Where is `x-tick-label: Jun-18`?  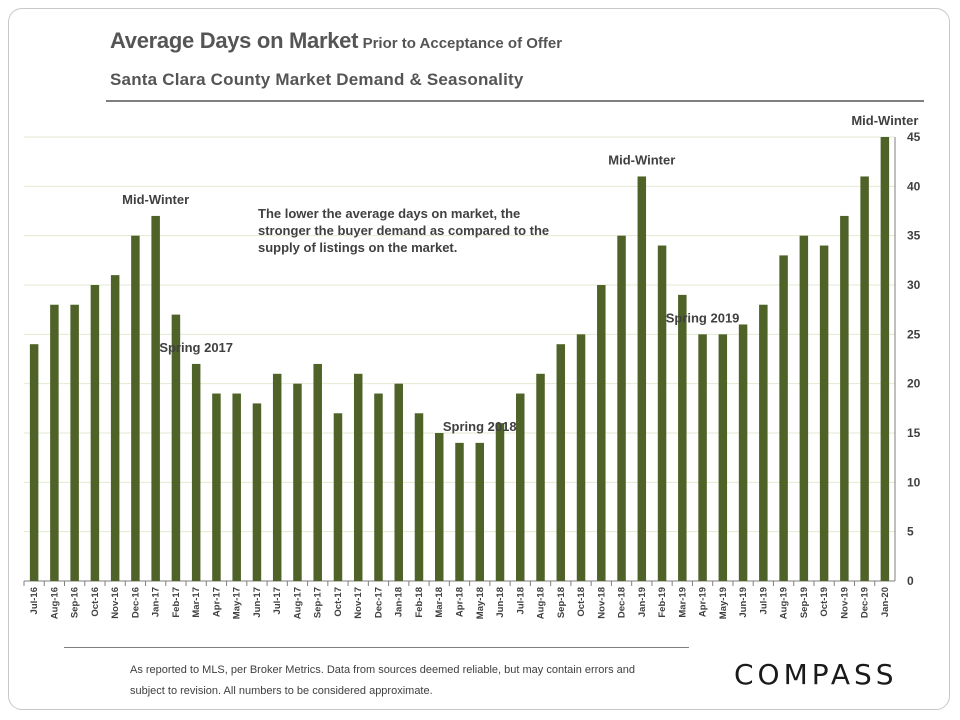
x-tick-label: Jun-18 is located at coordinates (500, 602).